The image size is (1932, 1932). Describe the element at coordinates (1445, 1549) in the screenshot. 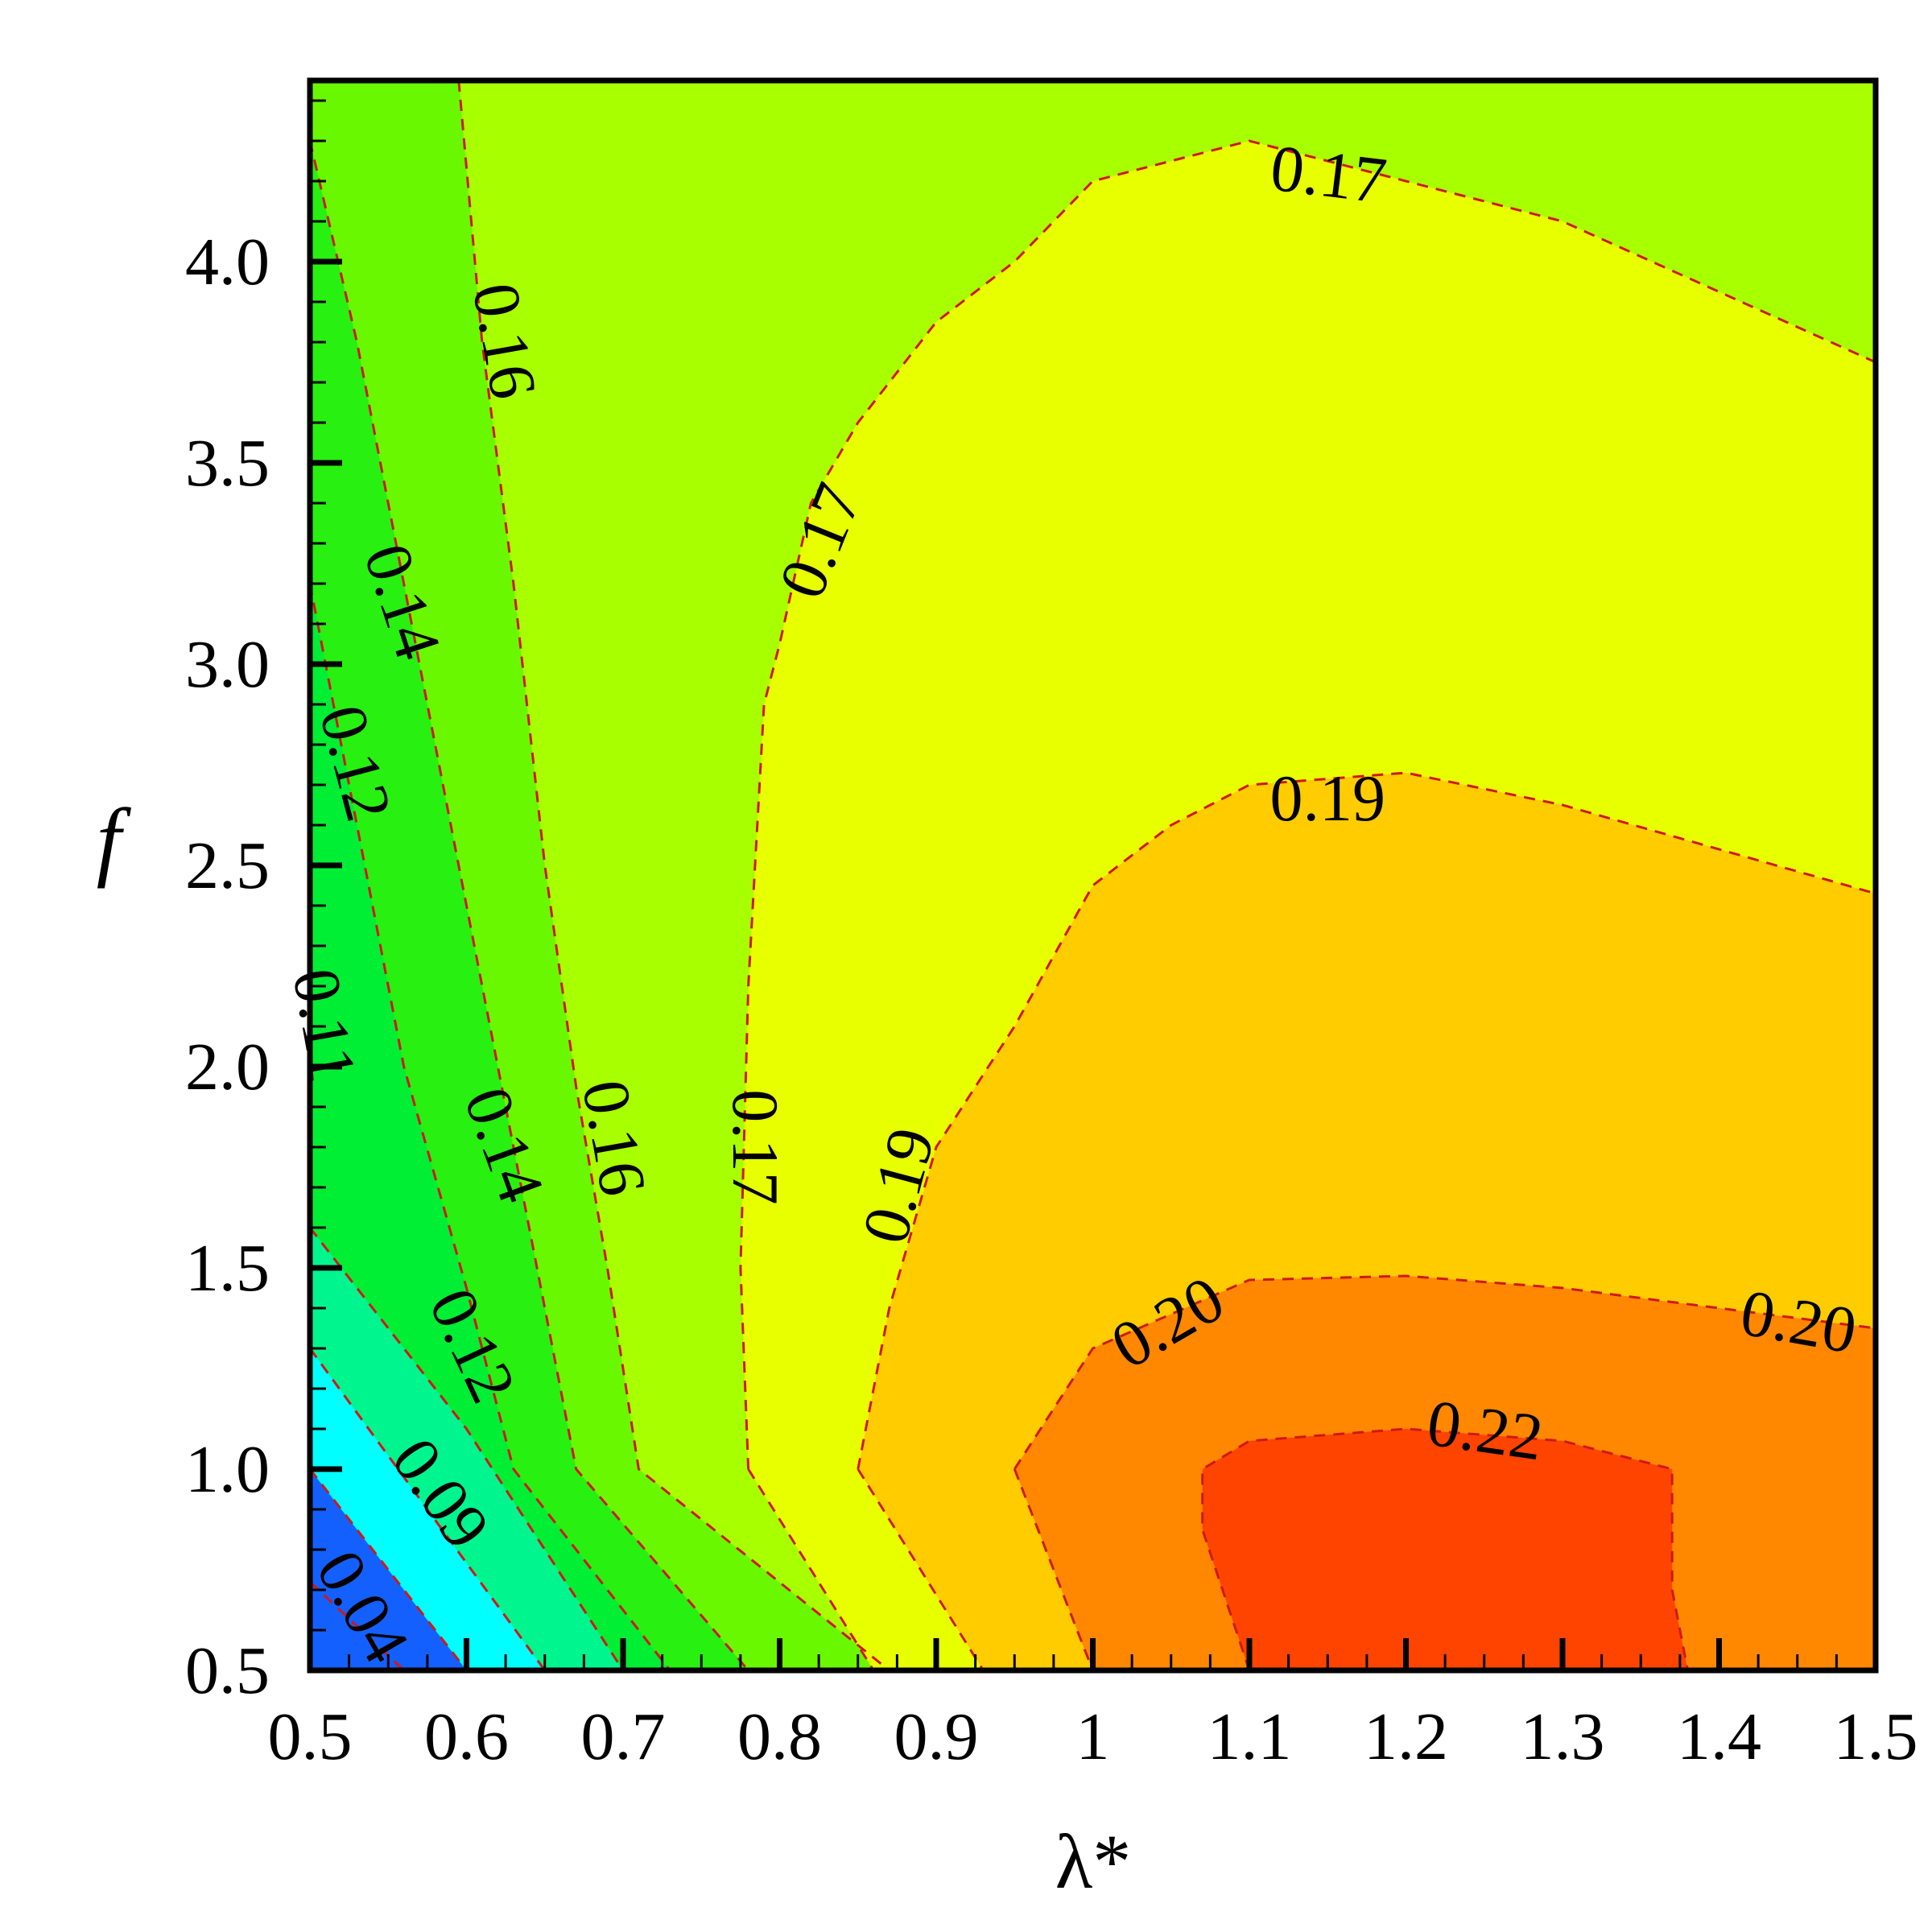

I see `band-0.22` at that location.